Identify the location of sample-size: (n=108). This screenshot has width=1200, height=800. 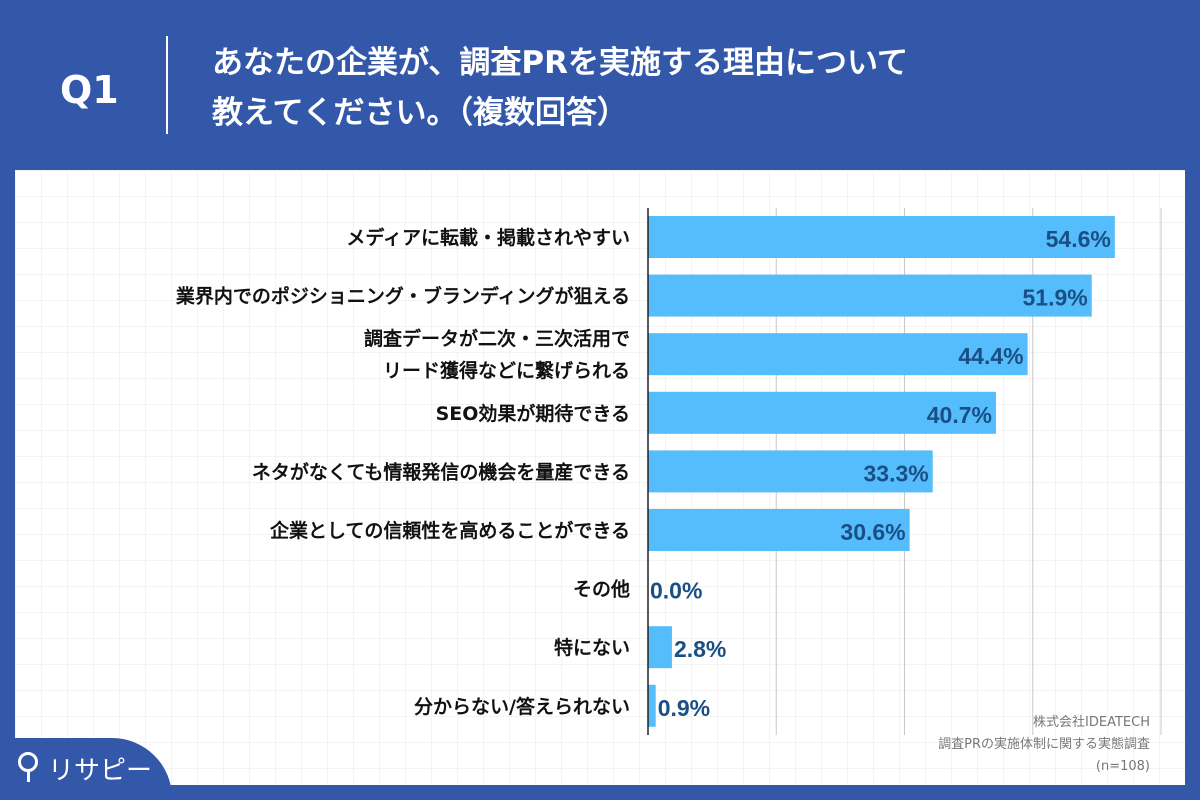
(1122, 766).